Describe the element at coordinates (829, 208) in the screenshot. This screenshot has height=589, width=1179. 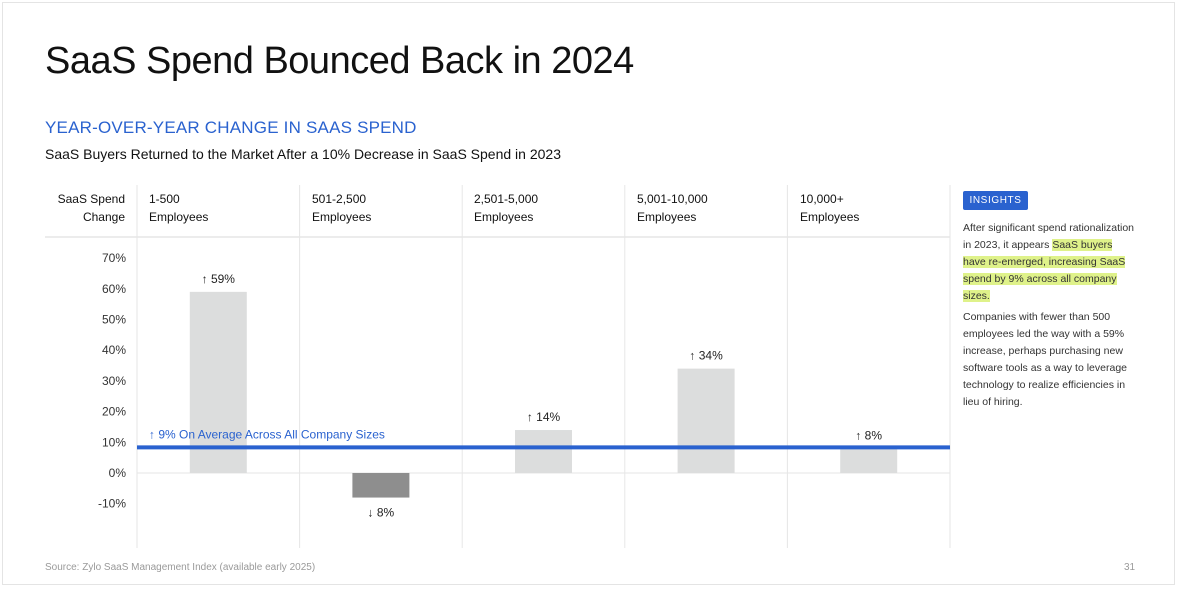
I see `column-header-10000-plus: 10,000+ Employees` at that location.